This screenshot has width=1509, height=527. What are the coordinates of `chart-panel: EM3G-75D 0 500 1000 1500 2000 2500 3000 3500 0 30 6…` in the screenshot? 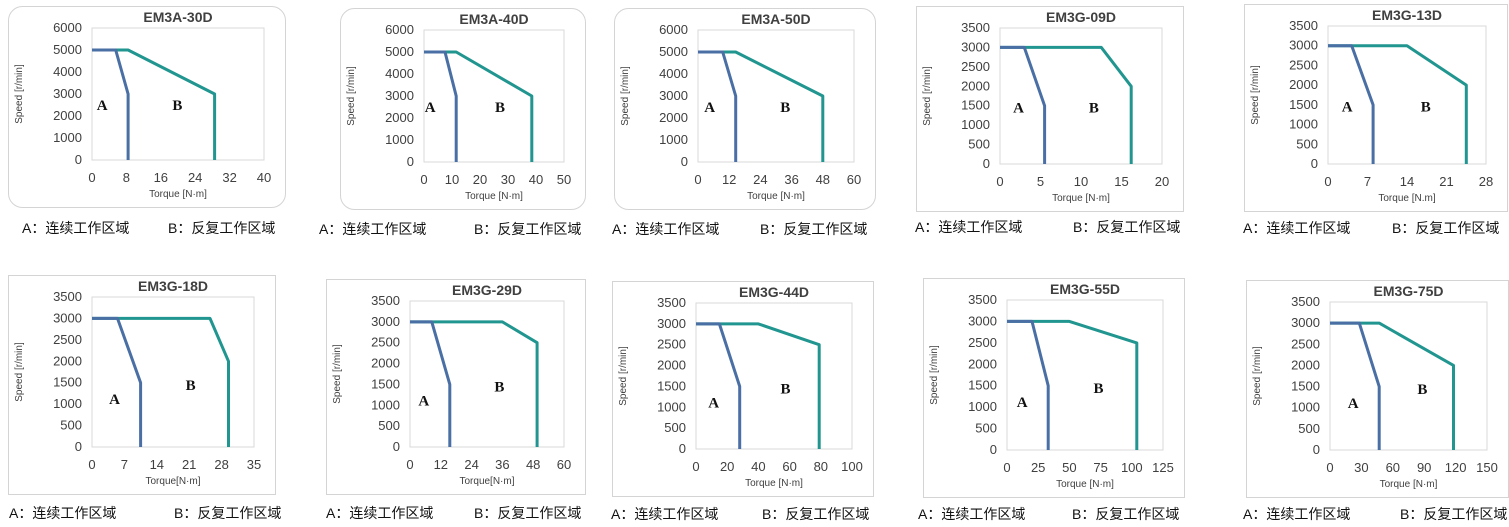 It's located at (1377, 389).